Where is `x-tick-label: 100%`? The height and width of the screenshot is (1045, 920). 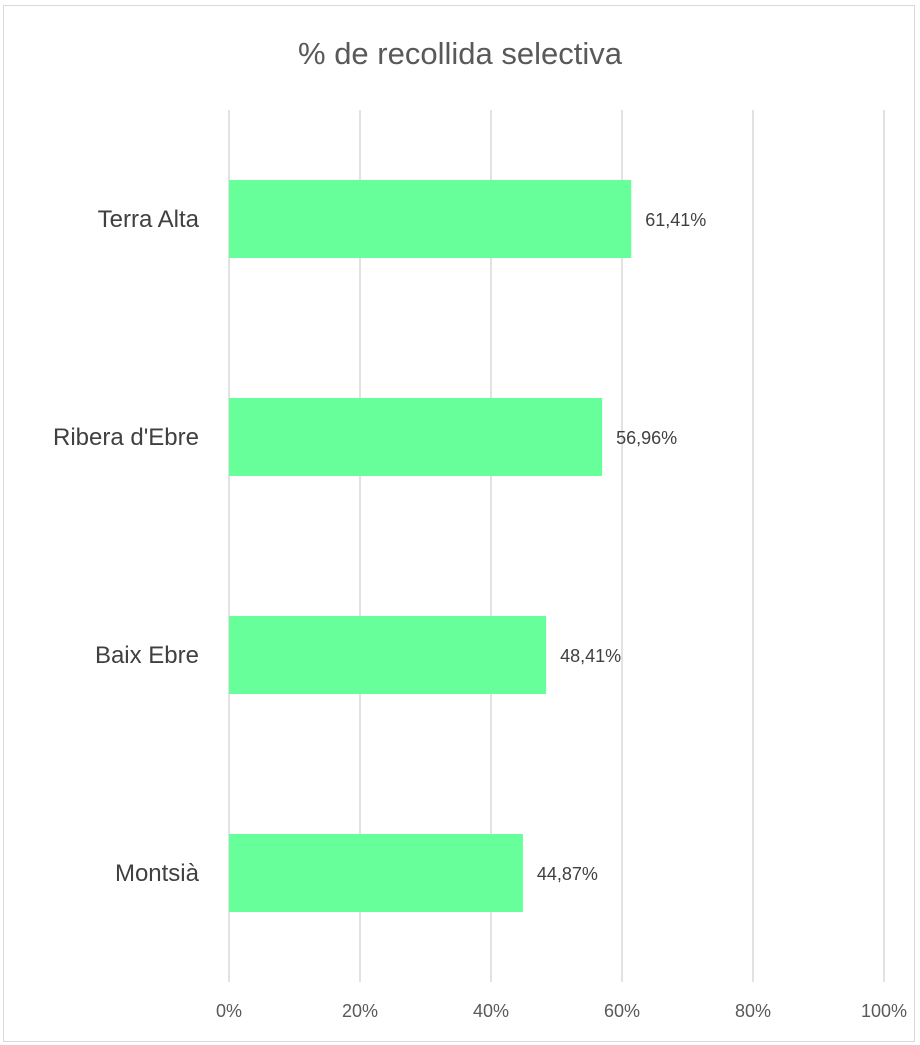 x-tick-label: 100% is located at coordinates (884, 1011).